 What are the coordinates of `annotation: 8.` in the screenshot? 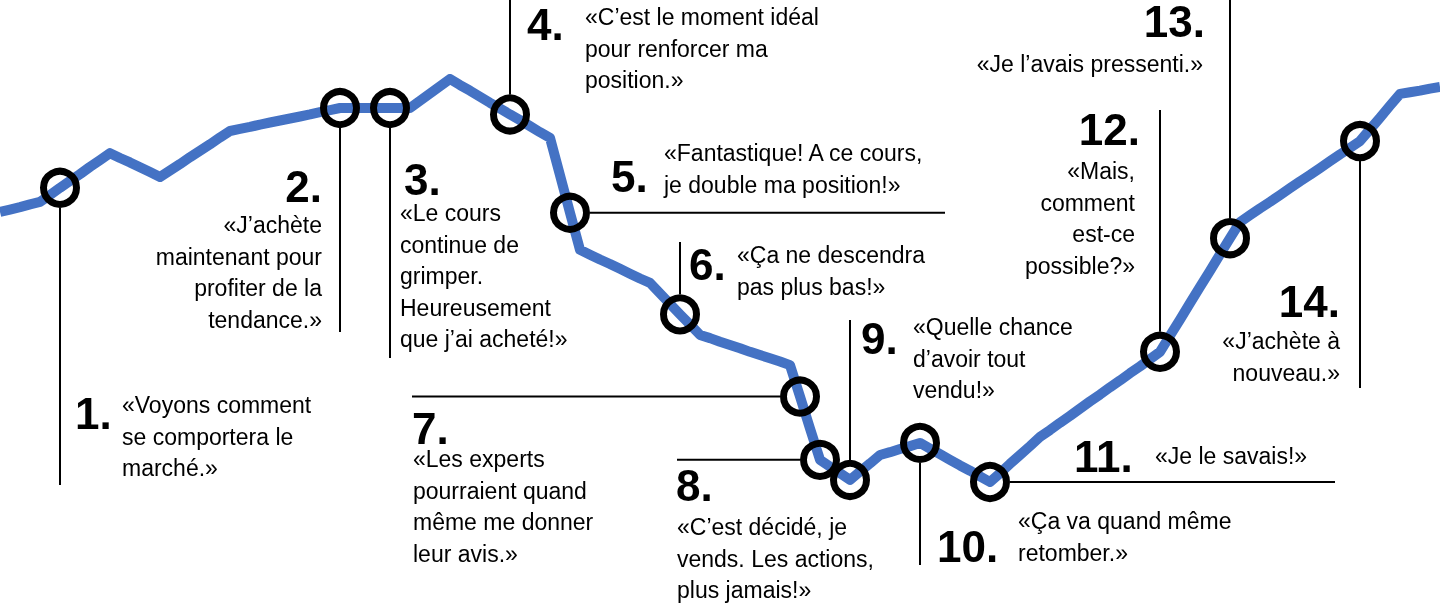 It's located at (694, 485).